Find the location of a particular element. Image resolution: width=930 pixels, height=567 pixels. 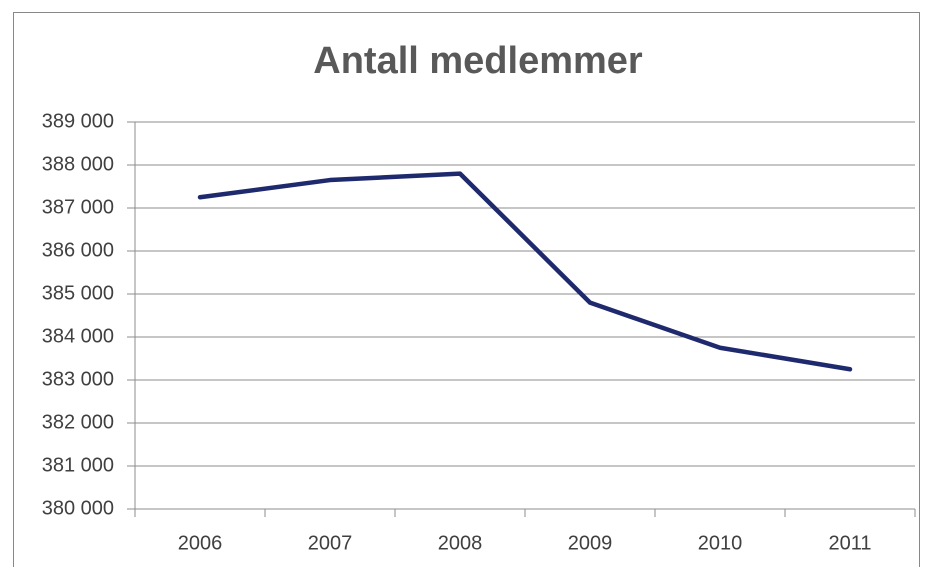

y-tick-label: 384 000 is located at coordinates (78, 336).